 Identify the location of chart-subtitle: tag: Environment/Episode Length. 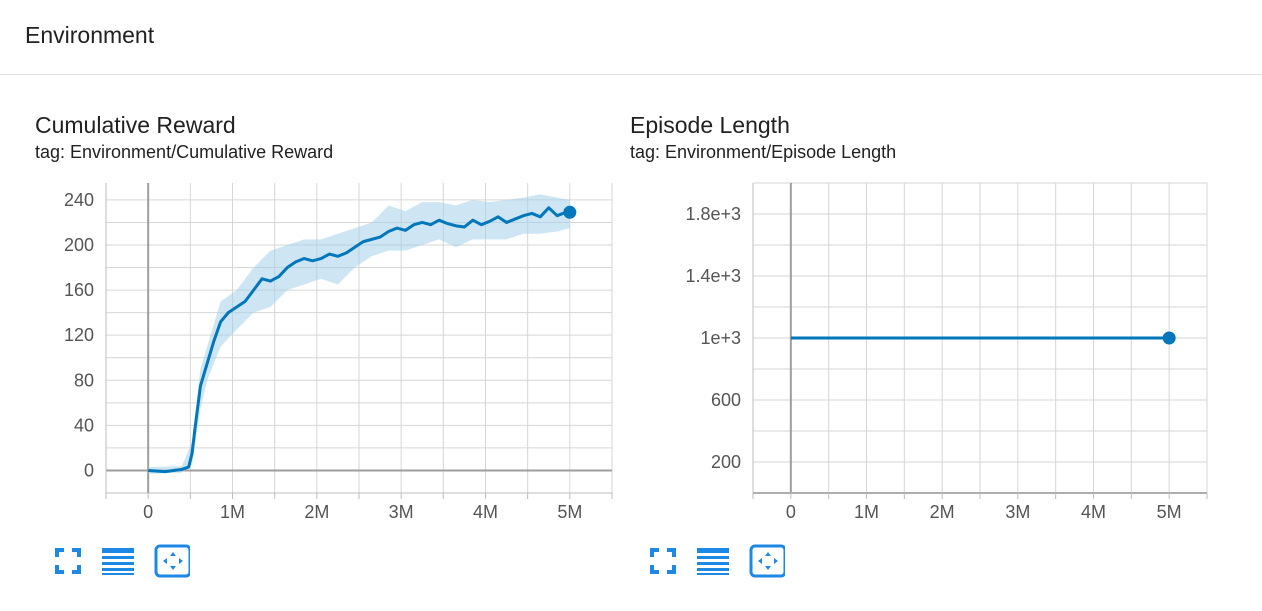
(763, 152).